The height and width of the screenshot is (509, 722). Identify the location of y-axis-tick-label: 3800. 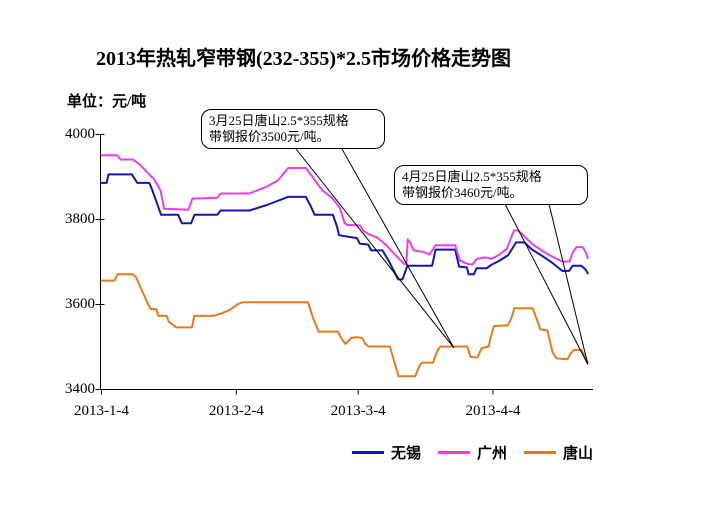
(80, 219).